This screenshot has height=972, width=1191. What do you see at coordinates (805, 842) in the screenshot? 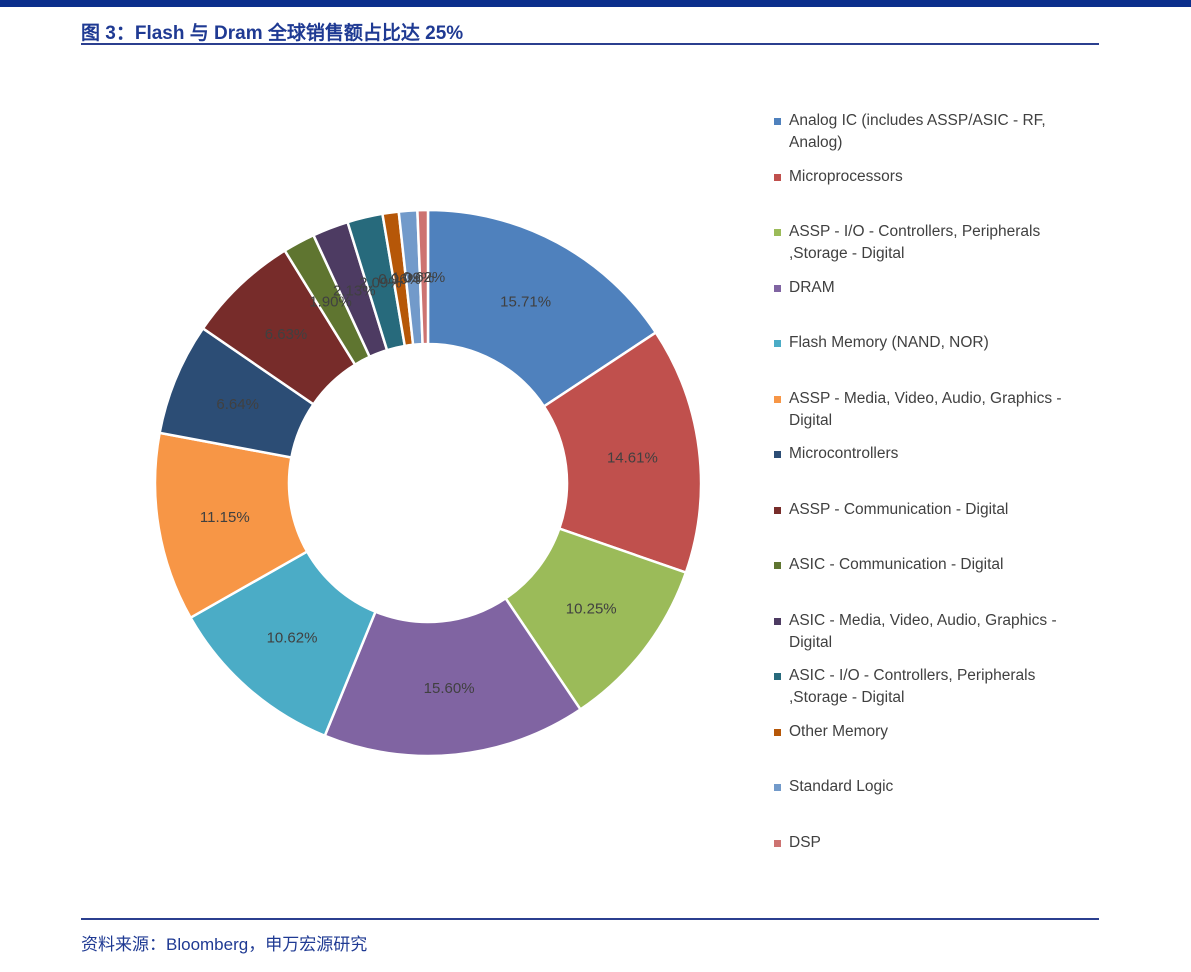
I see `legend-label: DSP` at bounding box center [805, 842].